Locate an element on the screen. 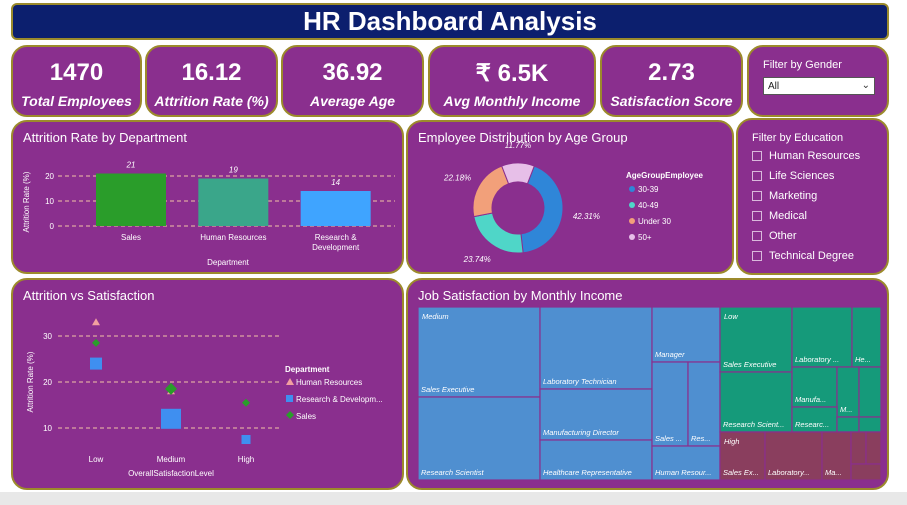 The height and width of the screenshot is (505, 907). education-option: Technical Degree is located at coordinates (803, 256).